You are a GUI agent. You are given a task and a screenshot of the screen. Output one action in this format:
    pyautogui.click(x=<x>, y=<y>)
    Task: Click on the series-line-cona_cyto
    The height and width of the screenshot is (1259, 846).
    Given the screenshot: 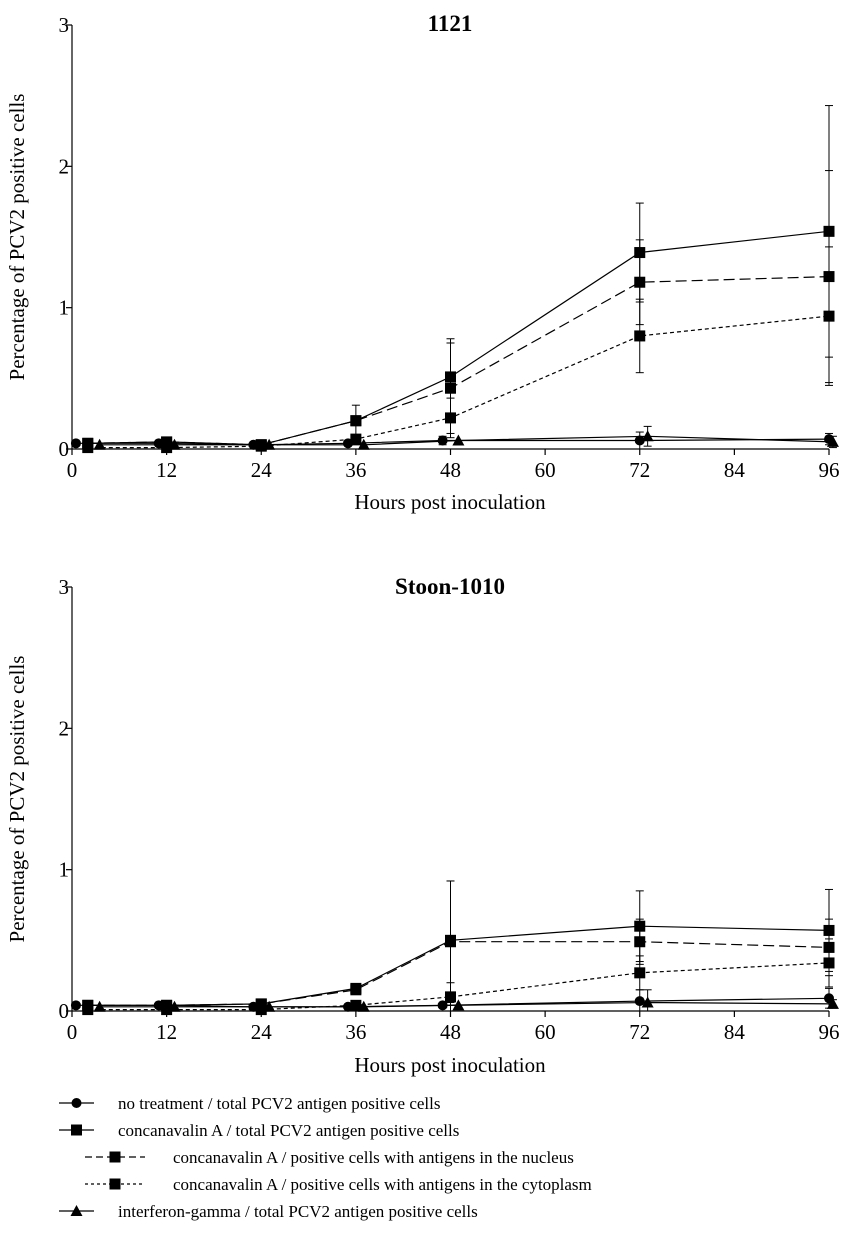 What is the action you would take?
    pyautogui.click(x=458, y=382)
    